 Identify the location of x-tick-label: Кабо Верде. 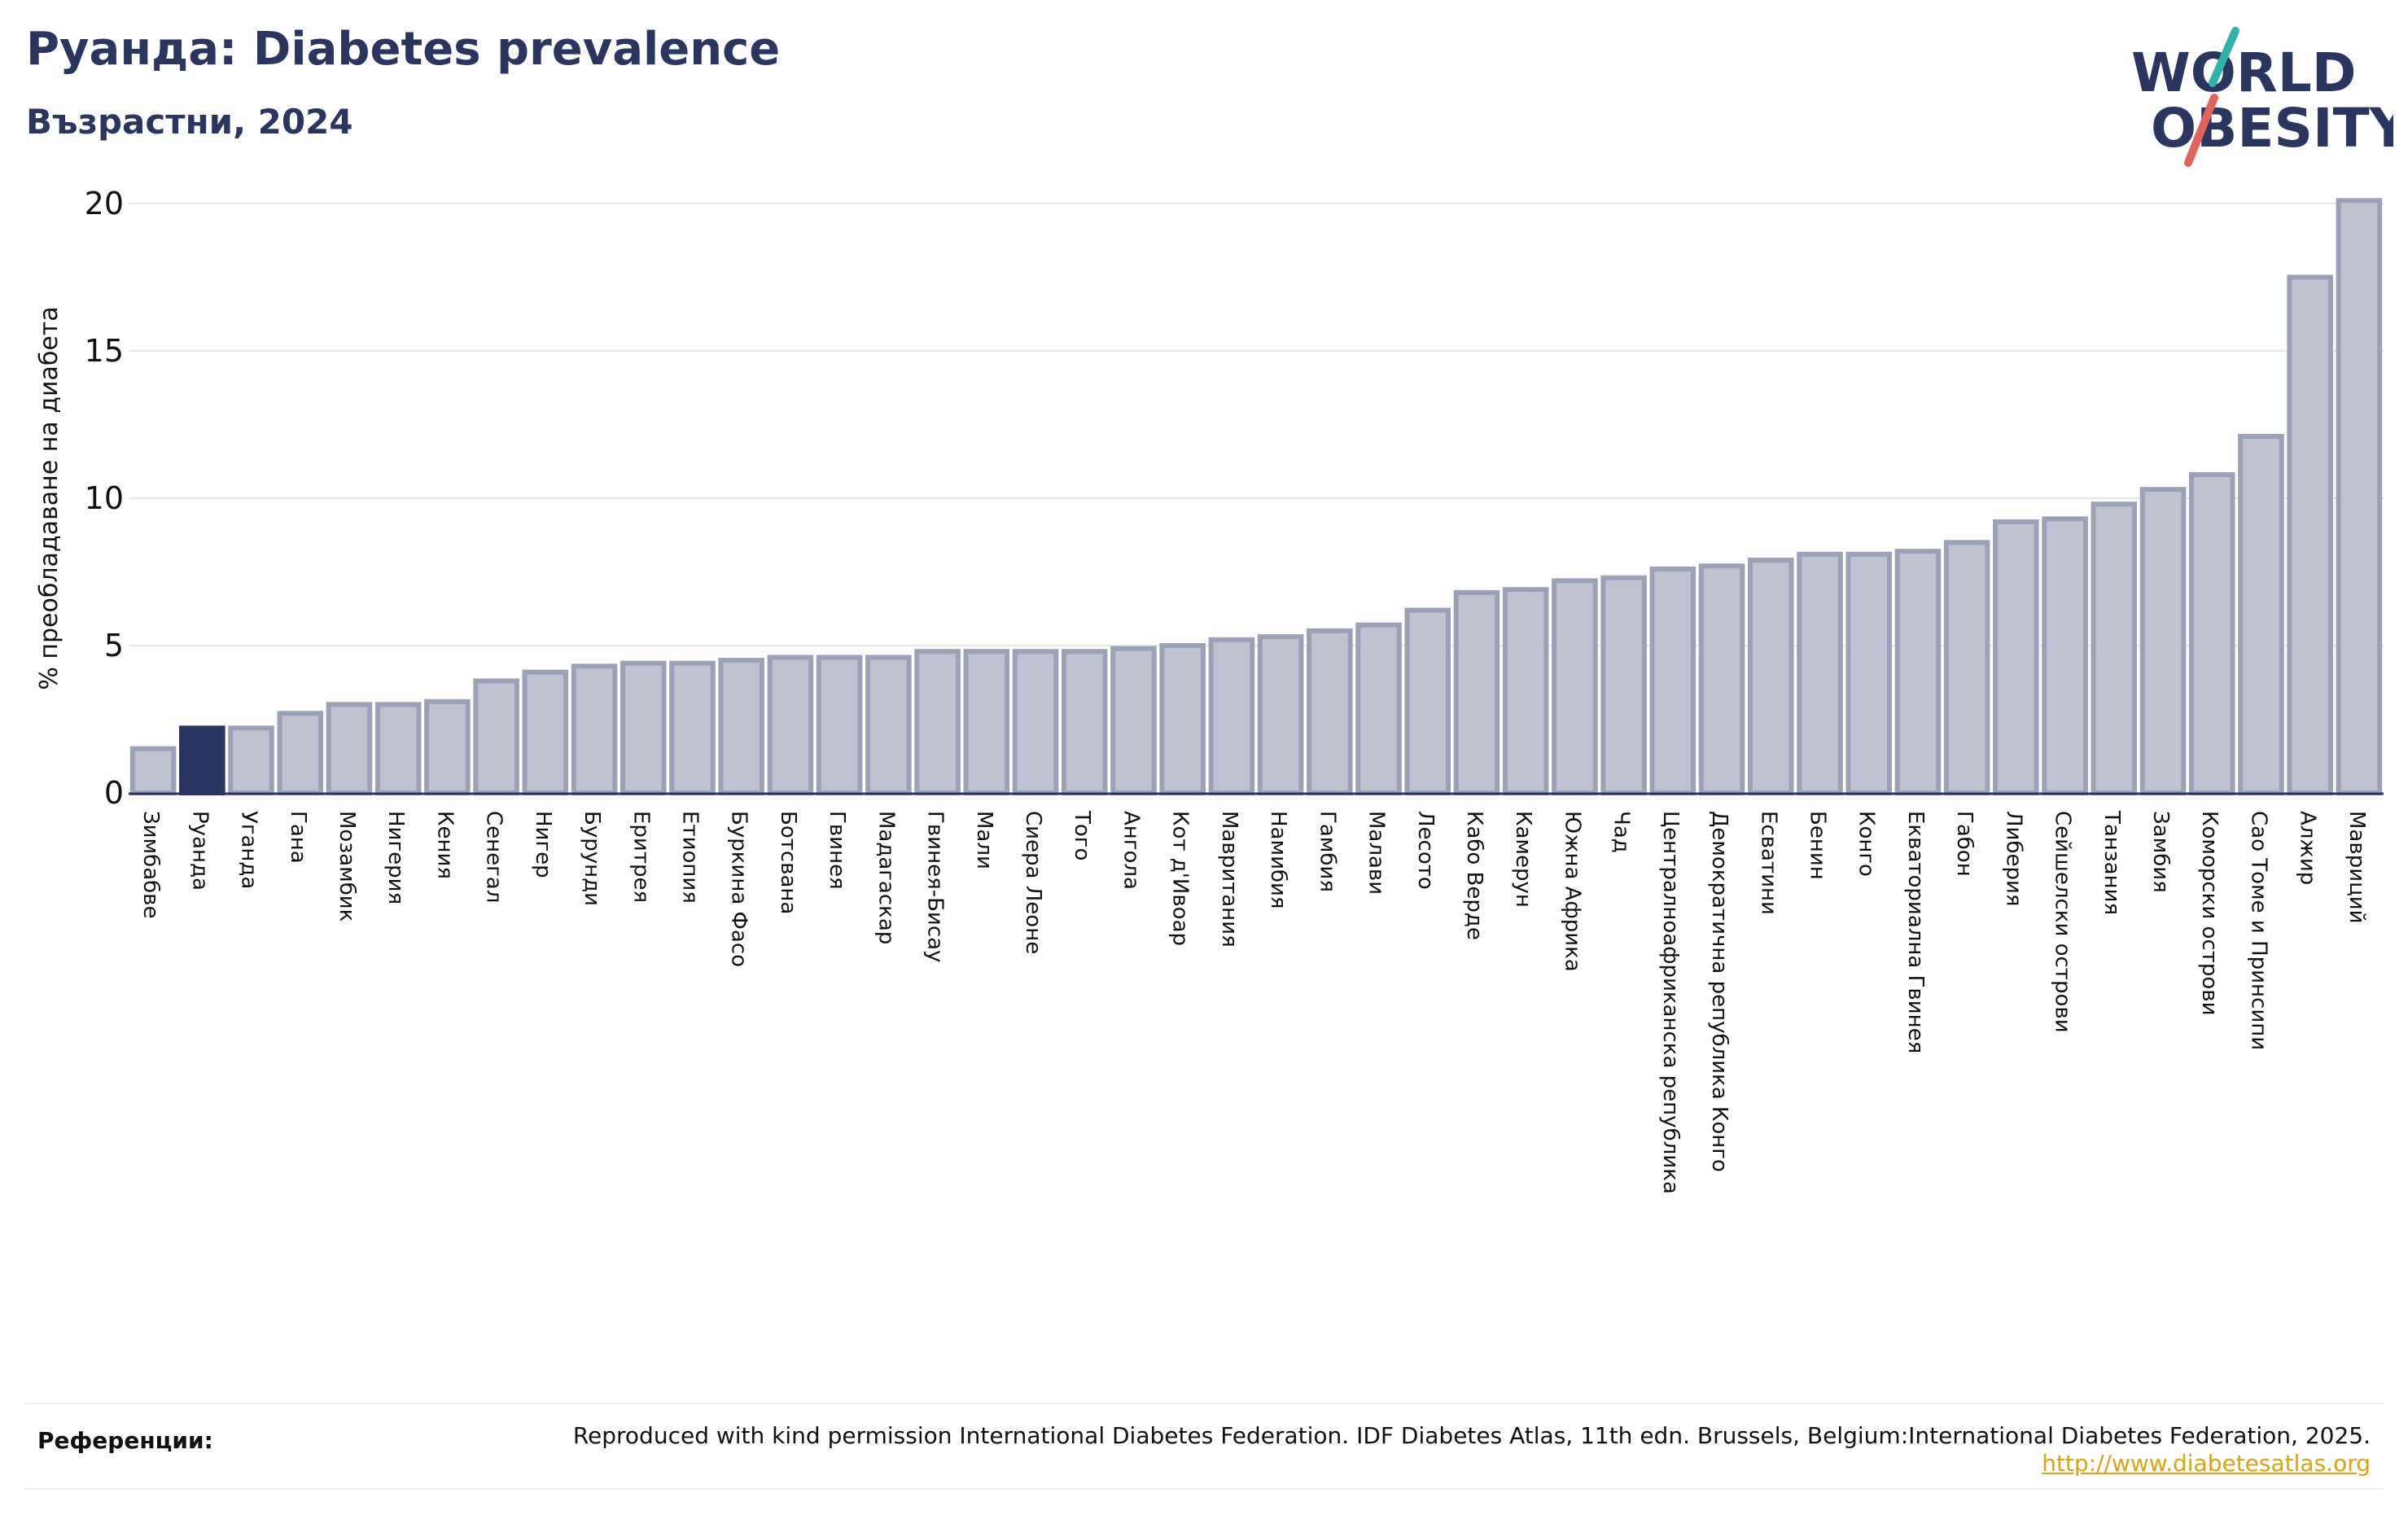
(1474, 875).